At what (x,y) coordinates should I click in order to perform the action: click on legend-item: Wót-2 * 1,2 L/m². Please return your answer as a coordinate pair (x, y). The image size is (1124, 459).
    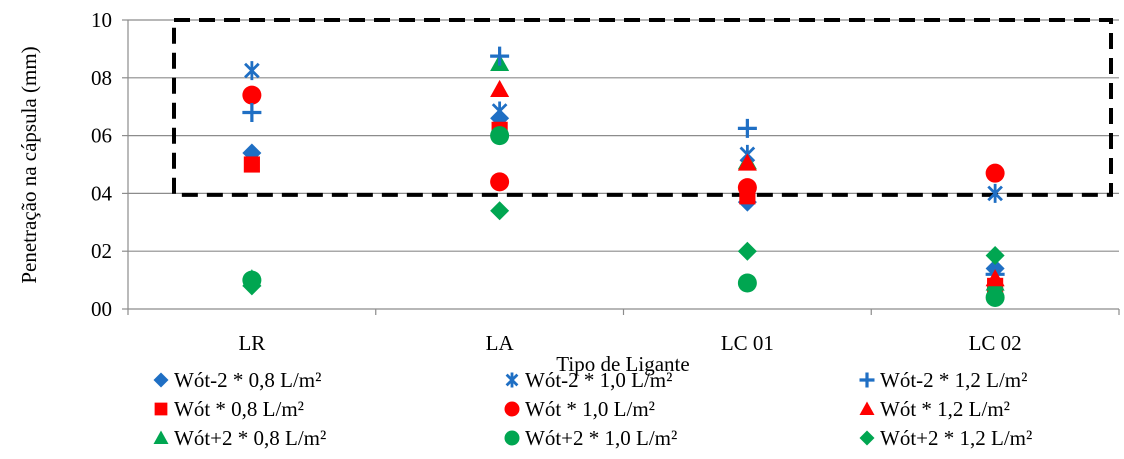
    Looking at the image, I should click on (943, 380).